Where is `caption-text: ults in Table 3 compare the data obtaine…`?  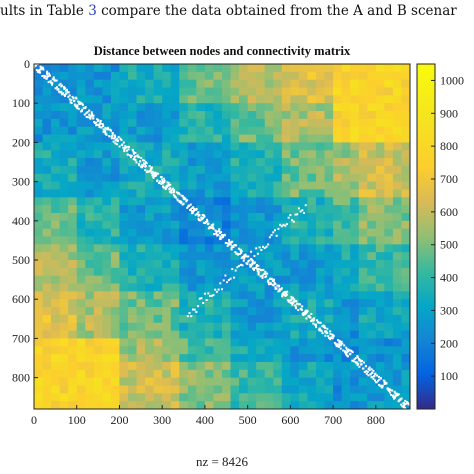 caption-text: ults in Table 3 compare the data obtaine… is located at coordinates (237, 11).